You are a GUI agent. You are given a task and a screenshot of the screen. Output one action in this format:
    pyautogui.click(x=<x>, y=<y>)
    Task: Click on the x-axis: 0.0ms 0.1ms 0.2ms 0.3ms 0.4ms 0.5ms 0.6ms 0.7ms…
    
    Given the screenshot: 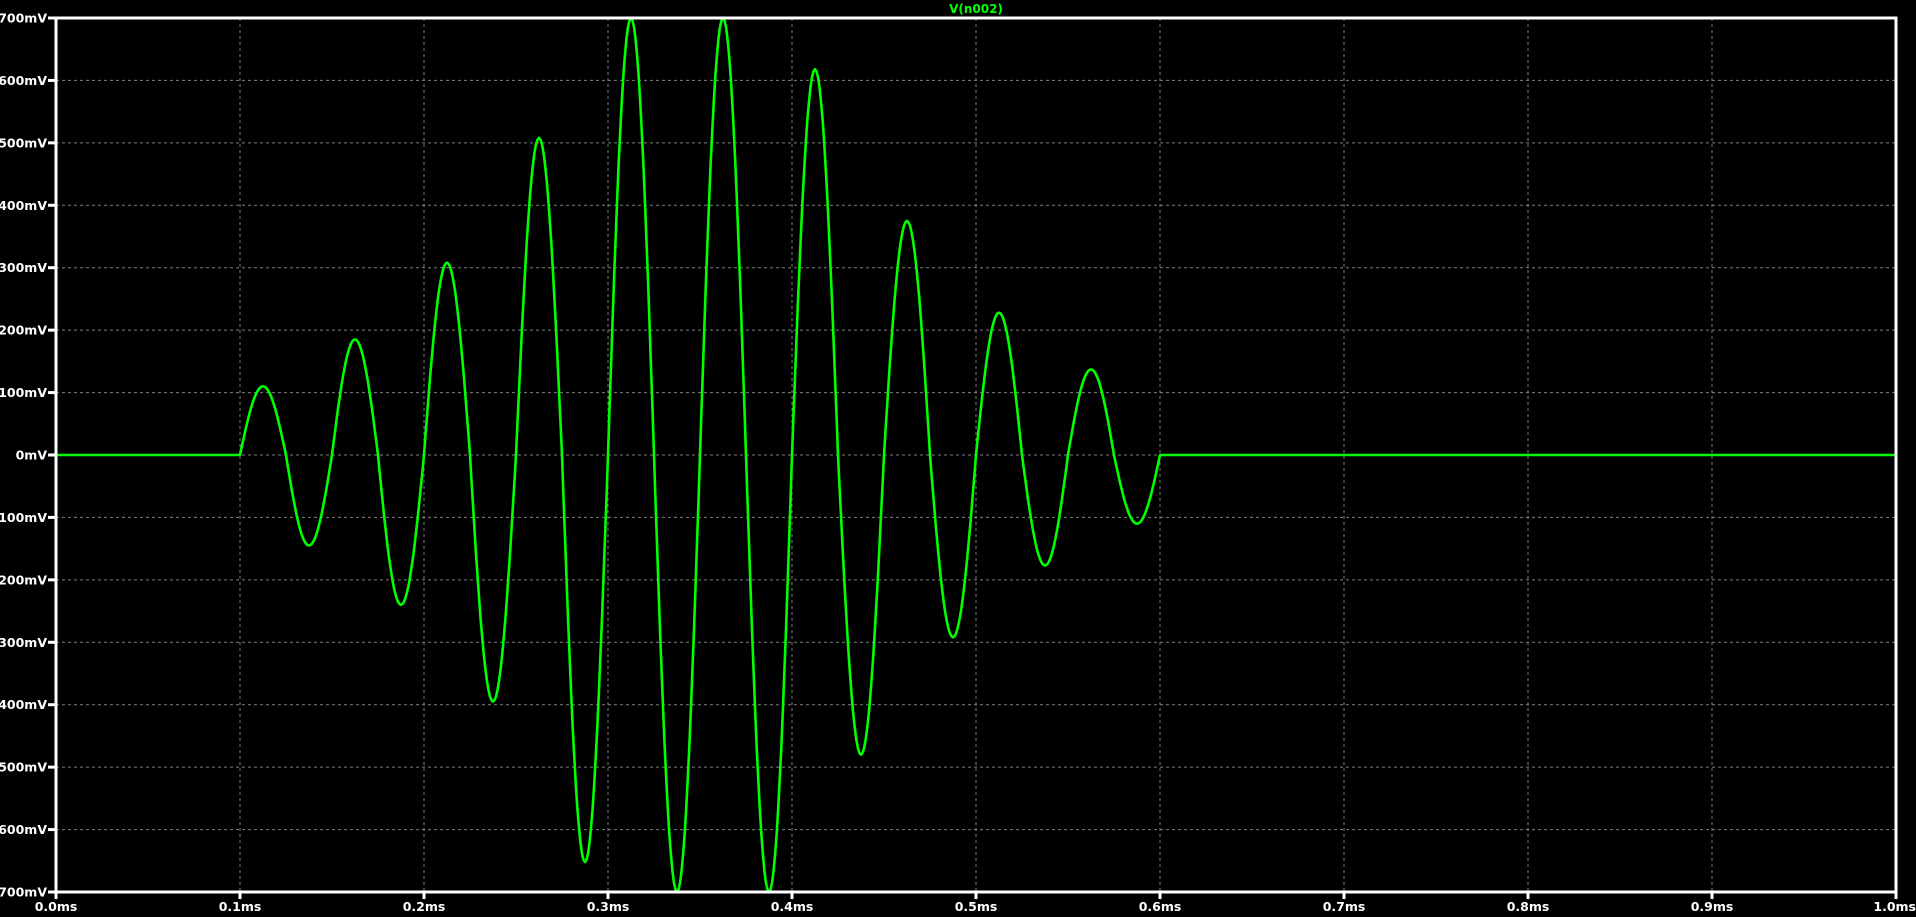 What is the action you would take?
    pyautogui.click(x=975, y=903)
    